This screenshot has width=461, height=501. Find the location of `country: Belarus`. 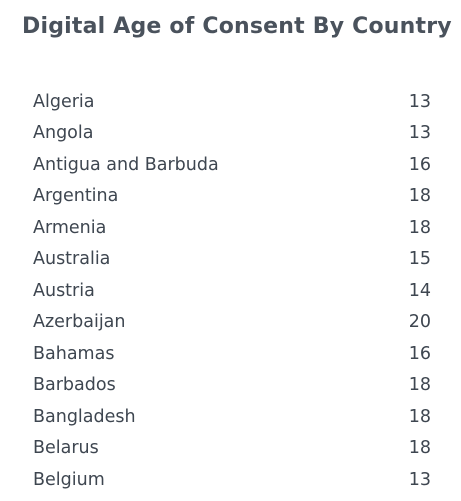

country: Belarus is located at coordinates (66, 448).